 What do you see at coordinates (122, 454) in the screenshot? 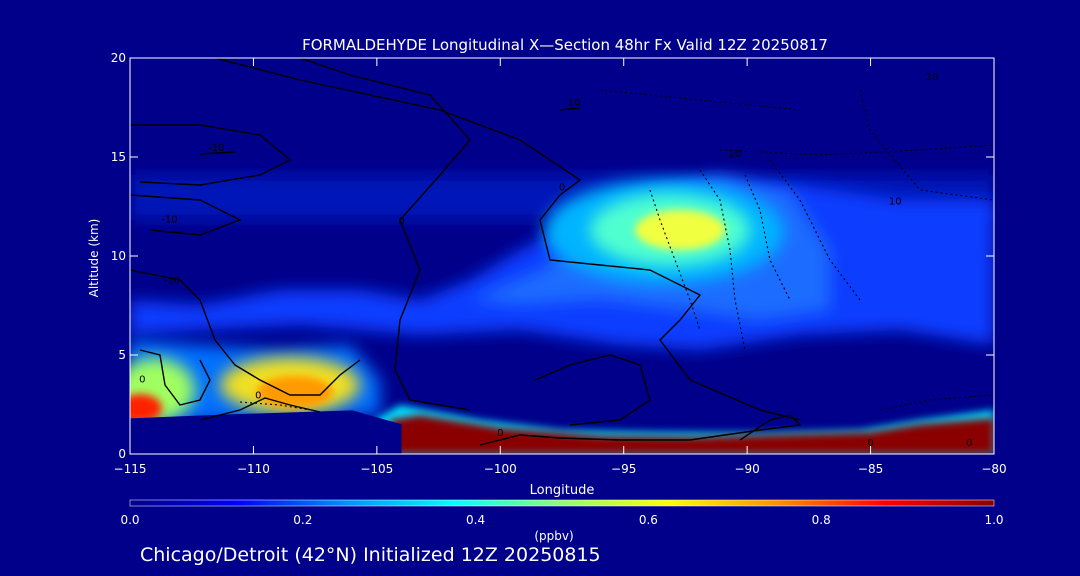
I see `y-tick-label: 0` at bounding box center [122, 454].